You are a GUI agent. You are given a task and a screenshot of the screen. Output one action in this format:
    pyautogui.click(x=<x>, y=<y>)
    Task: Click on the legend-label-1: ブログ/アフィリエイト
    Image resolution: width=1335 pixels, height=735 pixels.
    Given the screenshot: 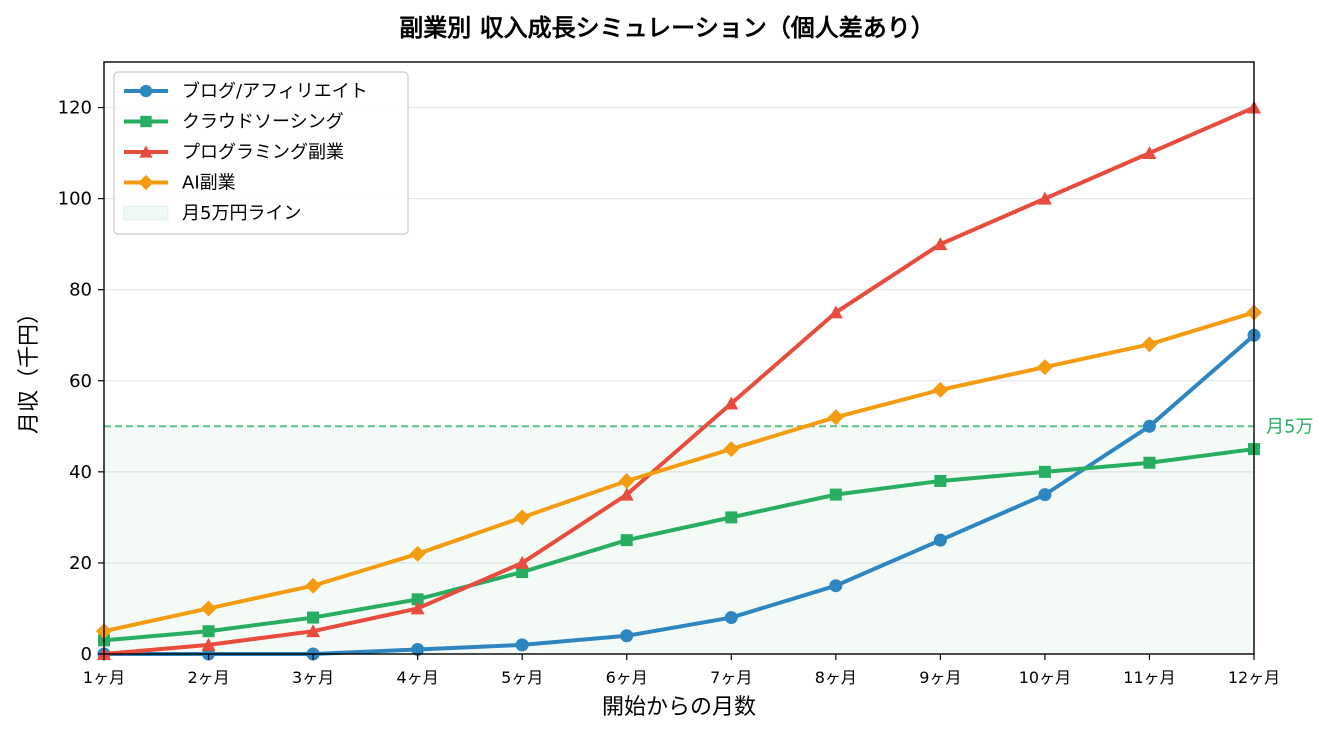 What is the action you would take?
    pyautogui.click(x=275, y=91)
    